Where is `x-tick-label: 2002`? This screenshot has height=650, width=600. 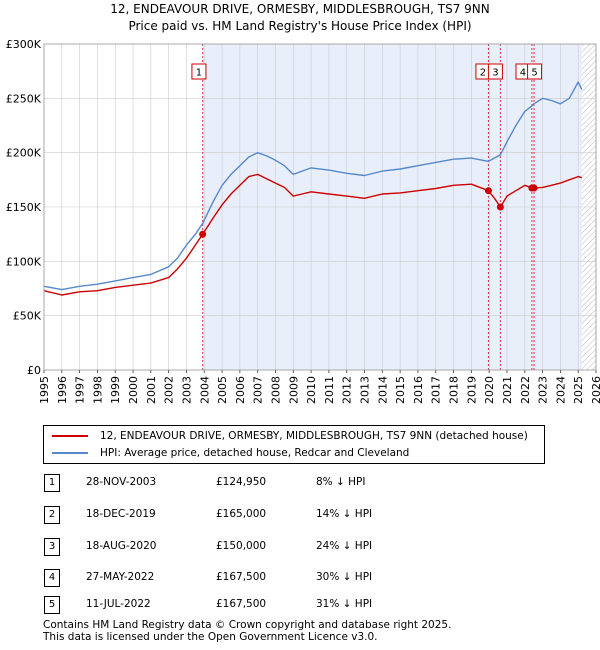
x-tick-label: 2002 is located at coordinates (169, 390).